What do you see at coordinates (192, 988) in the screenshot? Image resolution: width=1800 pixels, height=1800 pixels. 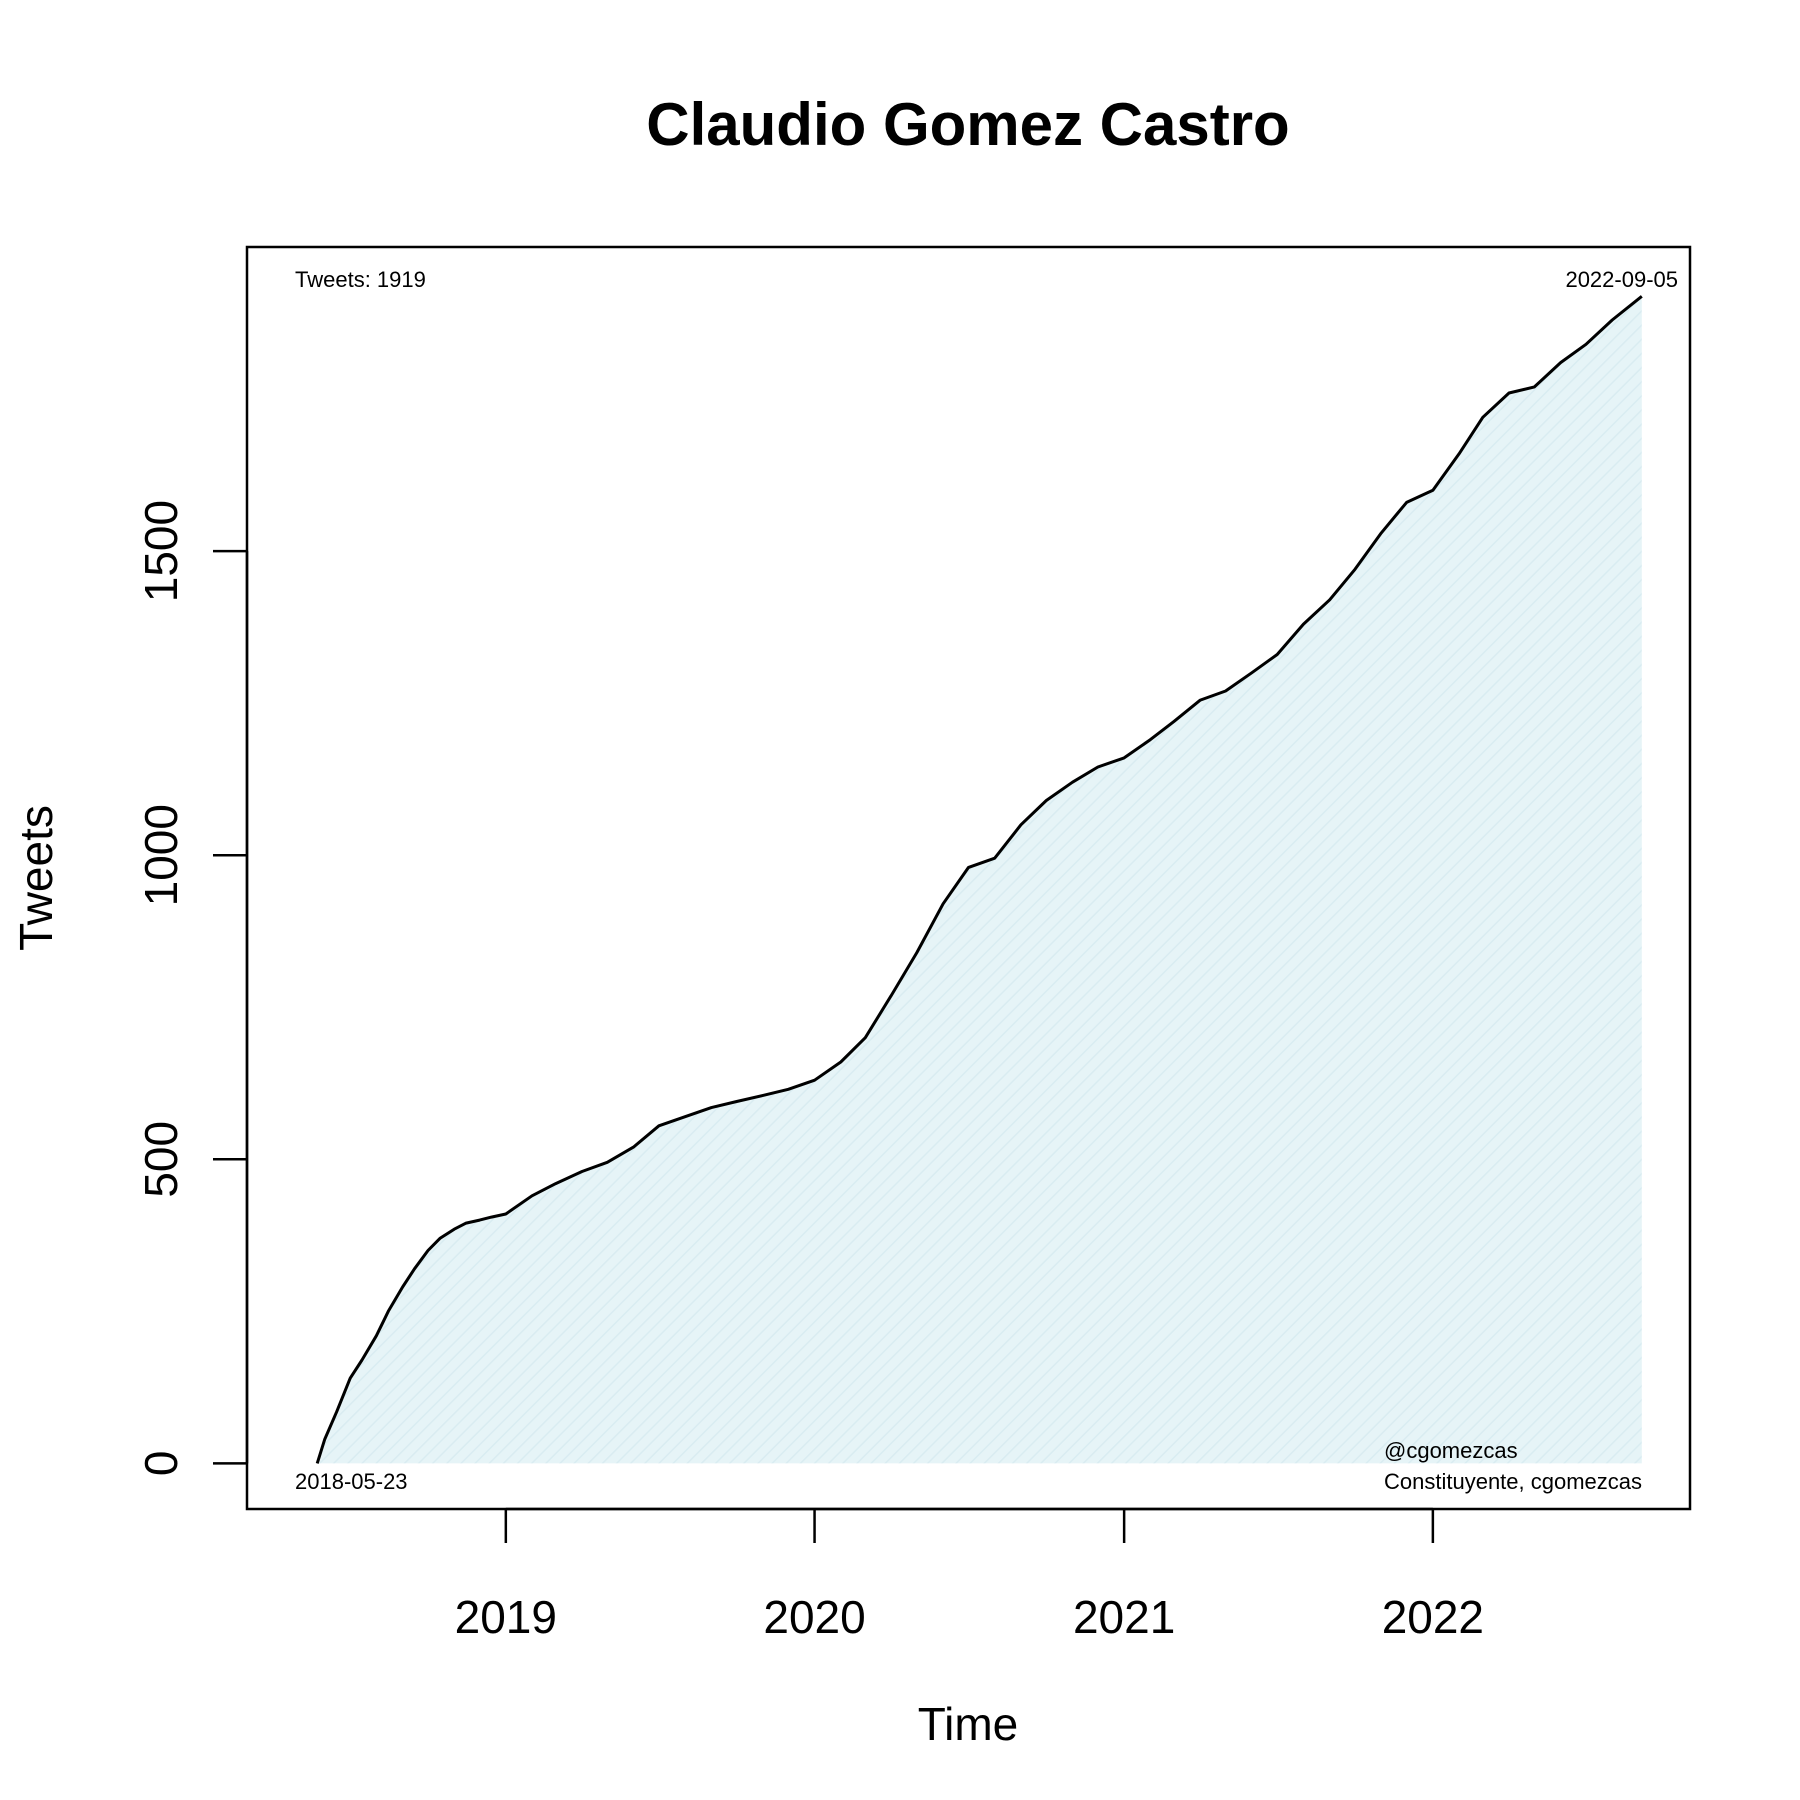 I see `y-axis: 0 500 1000 1500` at bounding box center [192, 988].